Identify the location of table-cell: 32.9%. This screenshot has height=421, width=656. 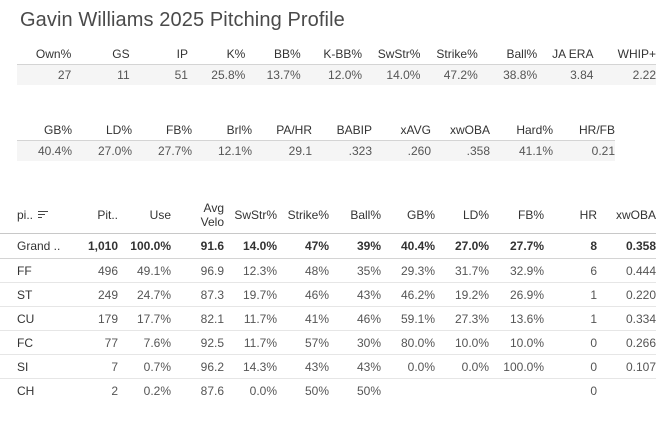
(526, 270).